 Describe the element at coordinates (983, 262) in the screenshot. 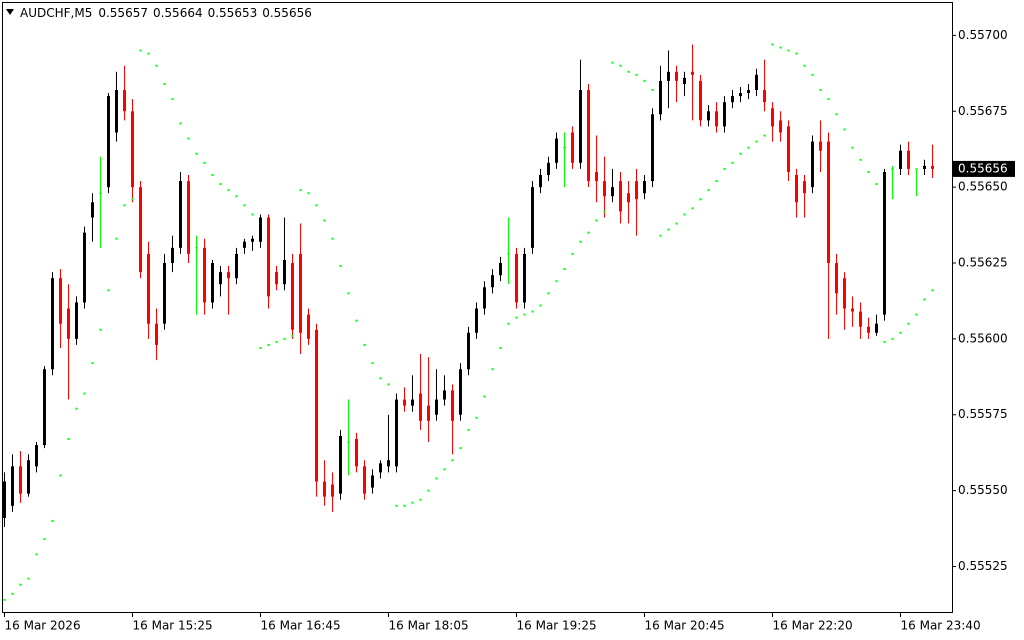

I see `y-tick-label: 0.55625` at that location.